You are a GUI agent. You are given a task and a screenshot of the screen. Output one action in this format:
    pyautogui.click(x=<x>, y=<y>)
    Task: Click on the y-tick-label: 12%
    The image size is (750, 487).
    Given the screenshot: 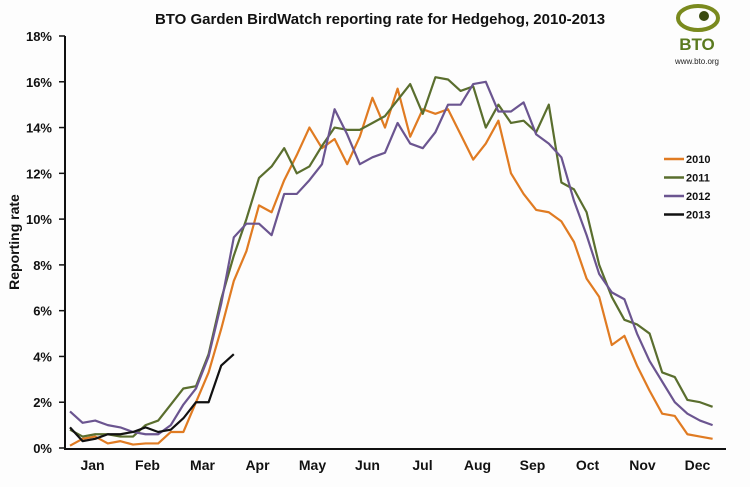 What is the action you would take?
    pyautogui.click(x=39, y=173)
    